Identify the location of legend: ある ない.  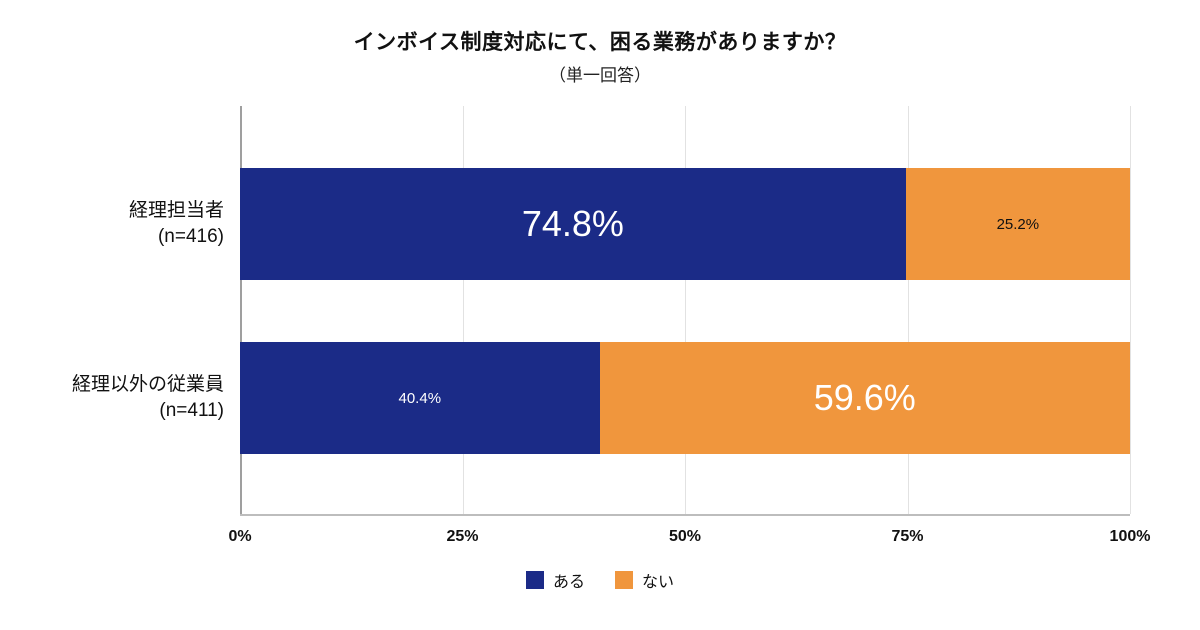
(600, 580).